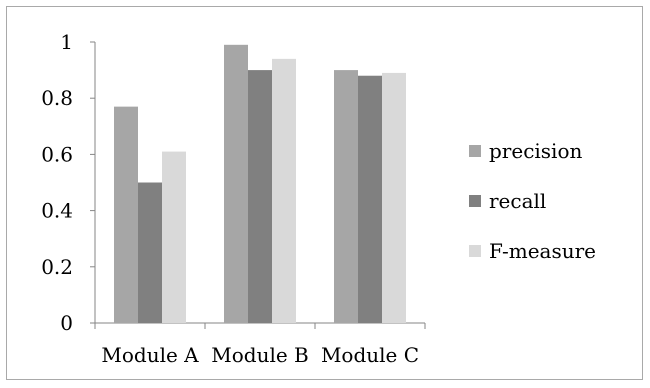 The height and width of the screenshot is (388, 650). I want to click on legend-label: recall, so click(517, 201).